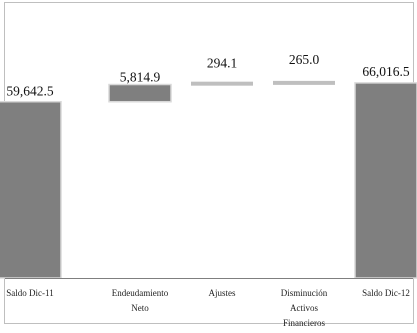 Image resolution: width=417 pixels, height=333 pixels. I want to click on category-label-1: Saldo Dic-11, so click(29, 293).